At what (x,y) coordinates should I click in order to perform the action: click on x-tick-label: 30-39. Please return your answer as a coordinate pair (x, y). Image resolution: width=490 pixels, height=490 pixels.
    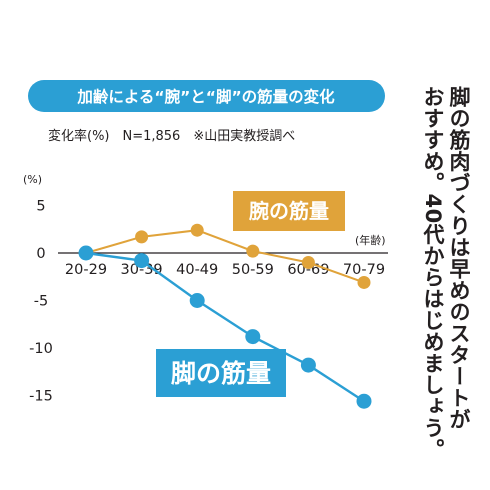
    Looking at the image, I should click on (142, 270).